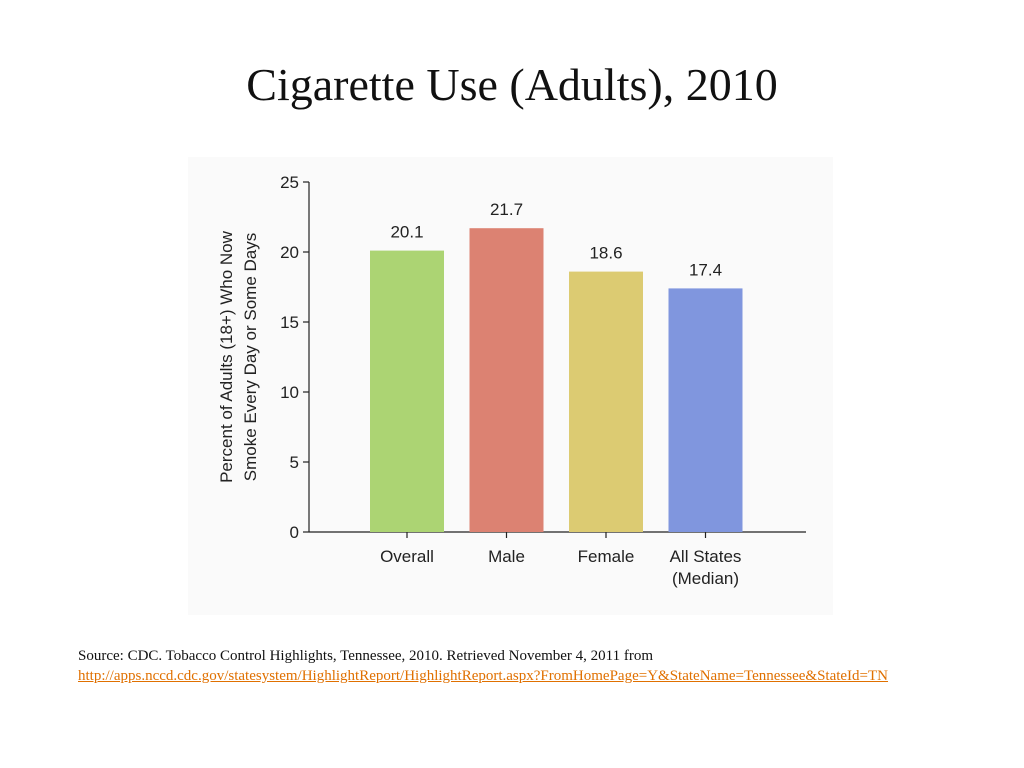  Describe the element at coordinates (512, 84) in the screenshot. I see `slide-title: Cigarette Use (Adults), 2010` at that location.